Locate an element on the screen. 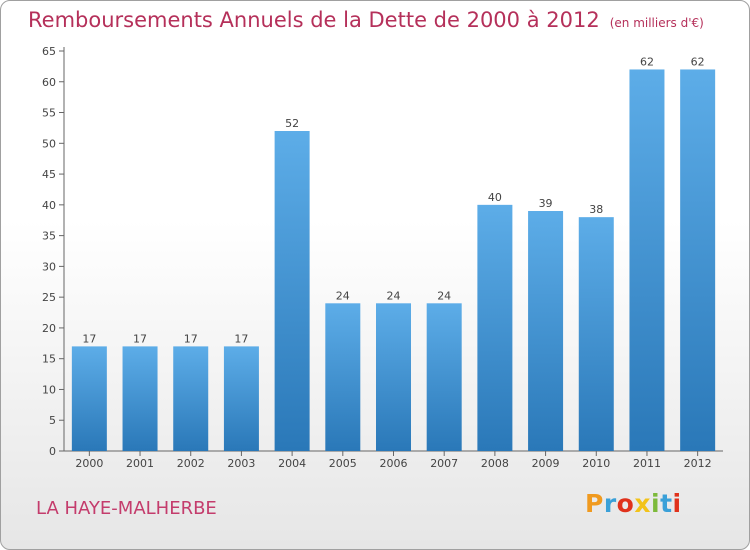 The image size is (750, 550). y-tick-label: 0 is located at coordinates (52, 451).